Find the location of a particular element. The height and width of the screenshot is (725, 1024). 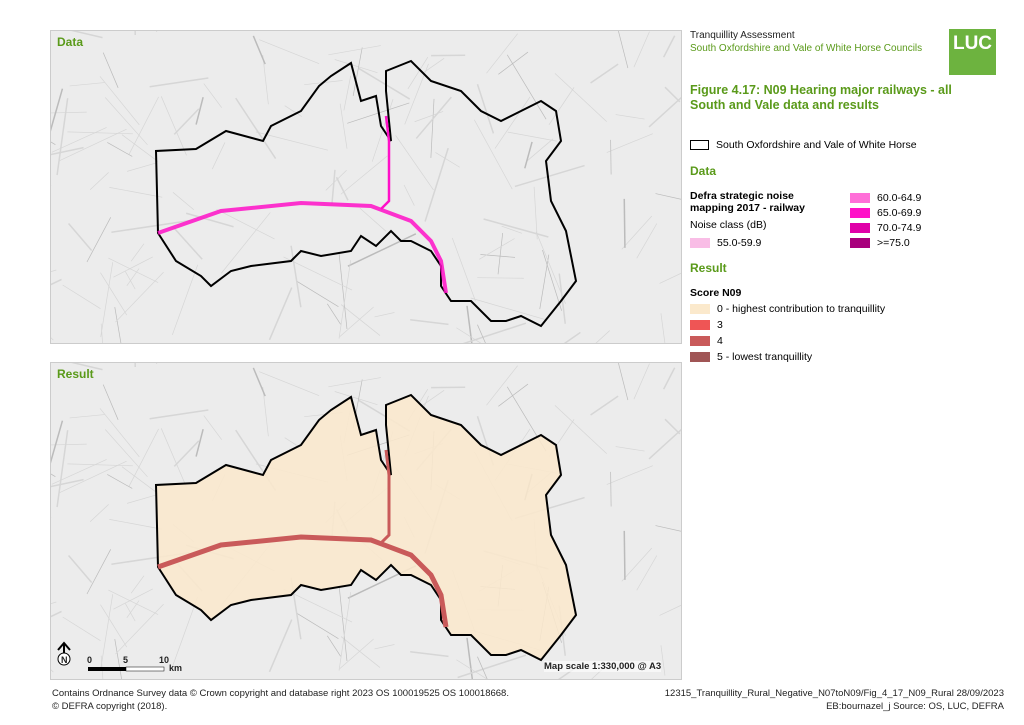

score-item: 4 is located at coordinates (706, 341).